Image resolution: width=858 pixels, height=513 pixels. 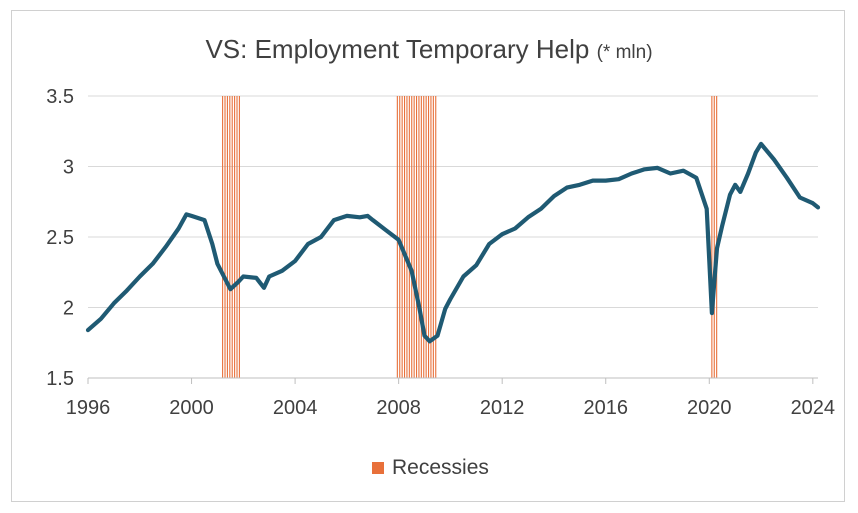 What do you see at coordinates (605, 408) in the screenshot?
I see `x-tick-label-2016: 2016` at bounding box center [605, 408].